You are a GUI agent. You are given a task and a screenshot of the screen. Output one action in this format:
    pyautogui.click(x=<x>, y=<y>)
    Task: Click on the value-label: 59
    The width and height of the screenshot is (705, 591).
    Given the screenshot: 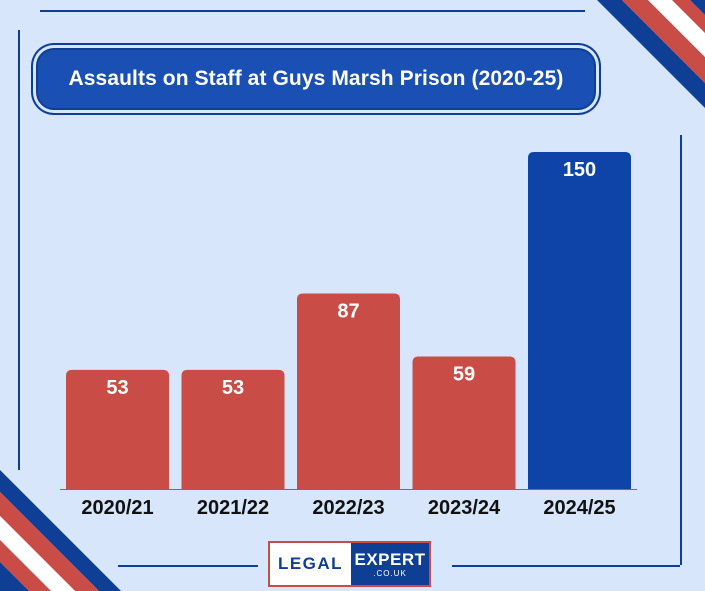 What is the action you would take?
    pyautogui.click(x=464, y=374)
    